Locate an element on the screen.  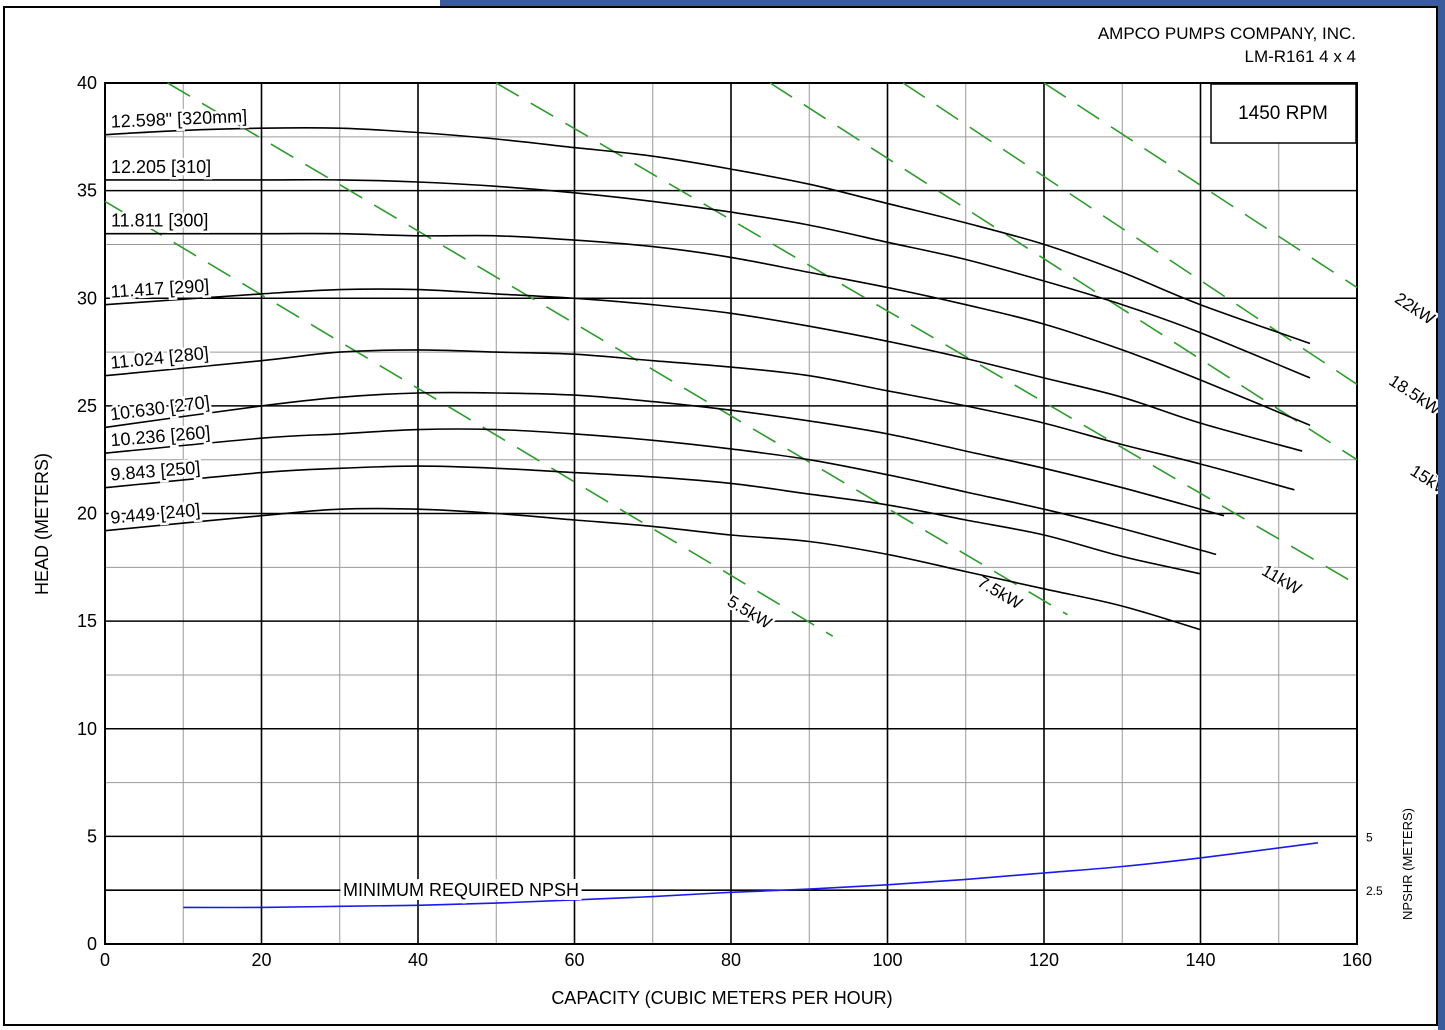
x-tick-label: 40 is located at coordinates (418, 960).